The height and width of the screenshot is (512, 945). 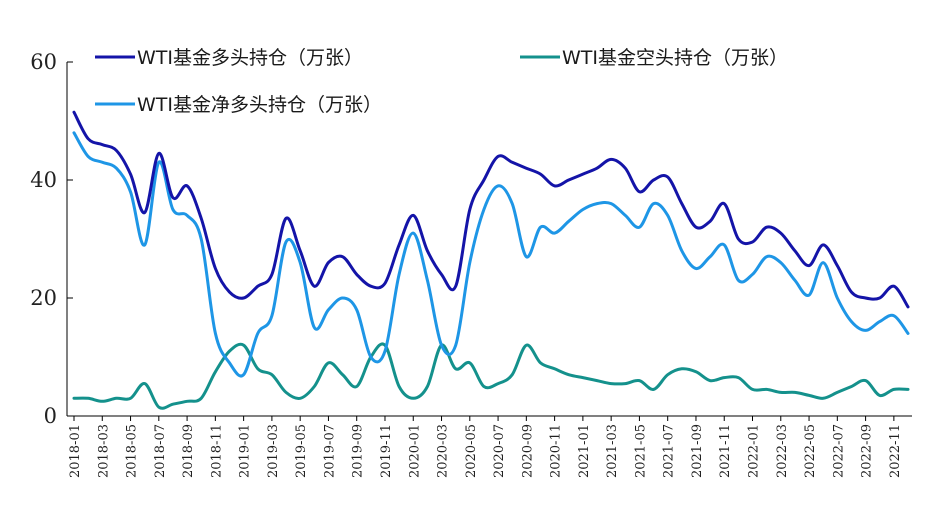 What do you see at coordinates (273, 451) in the screenshot?
I see `x-tick-label: 2019-03` at bounding box center [273, 451].